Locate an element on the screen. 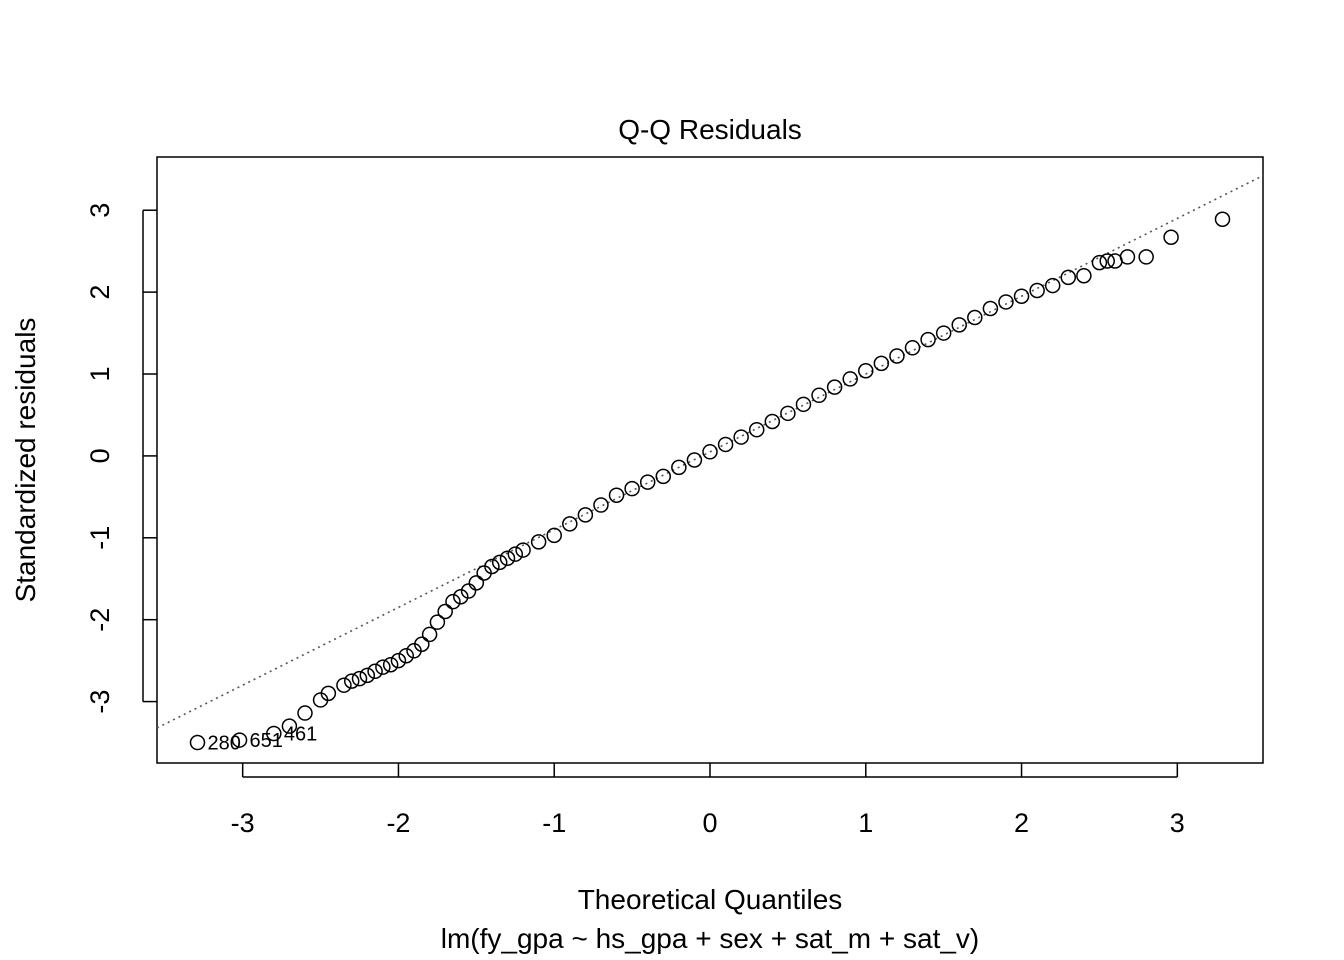 The height and width of the screenshot is (960, 1344). y-axis: -3 -2 -1 0 1 2 3 is located at coordinates (121, 458).